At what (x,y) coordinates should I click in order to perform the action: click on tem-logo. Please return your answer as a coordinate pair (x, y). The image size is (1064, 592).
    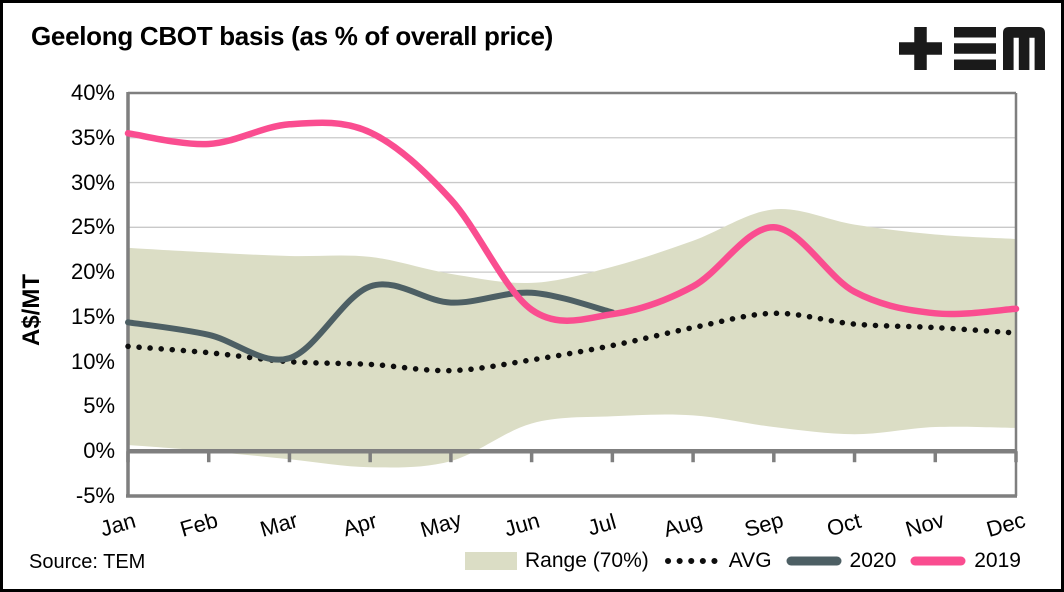
    Looking at the image, I should click on (972, 48).